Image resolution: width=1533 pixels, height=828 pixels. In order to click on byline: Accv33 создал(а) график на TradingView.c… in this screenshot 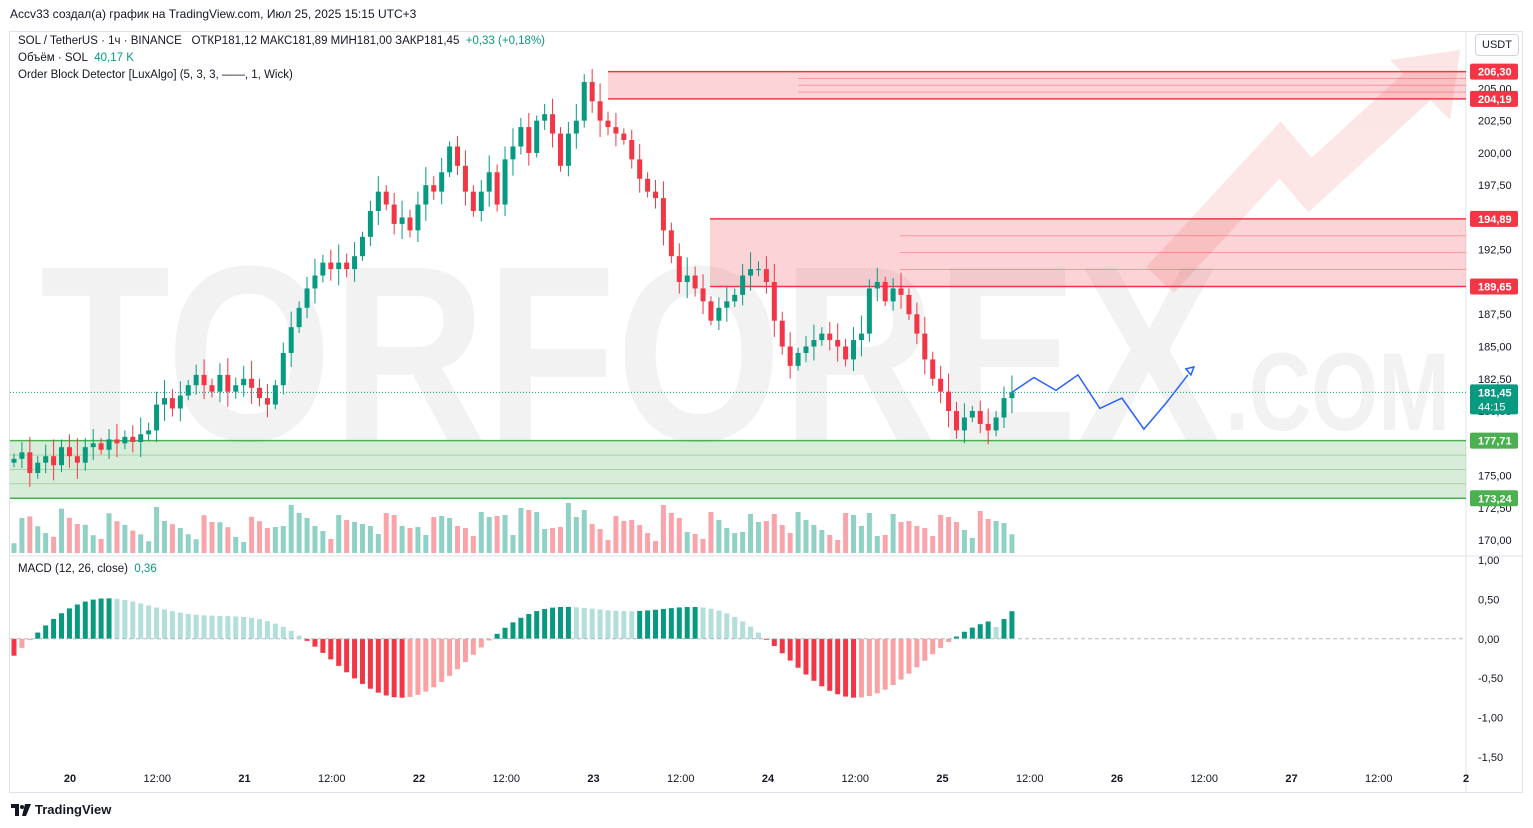, I will do `click(213, 14)`.